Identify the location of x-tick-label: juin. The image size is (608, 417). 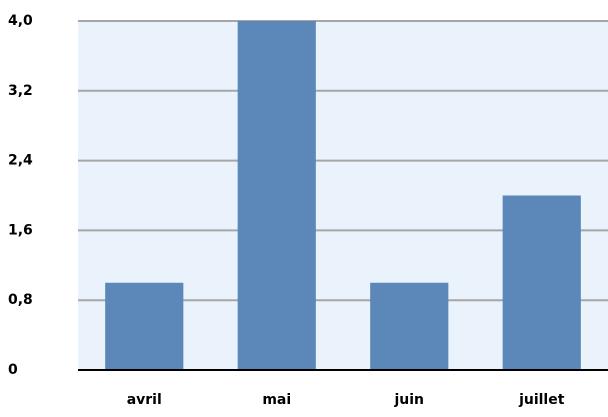
(408, 400).